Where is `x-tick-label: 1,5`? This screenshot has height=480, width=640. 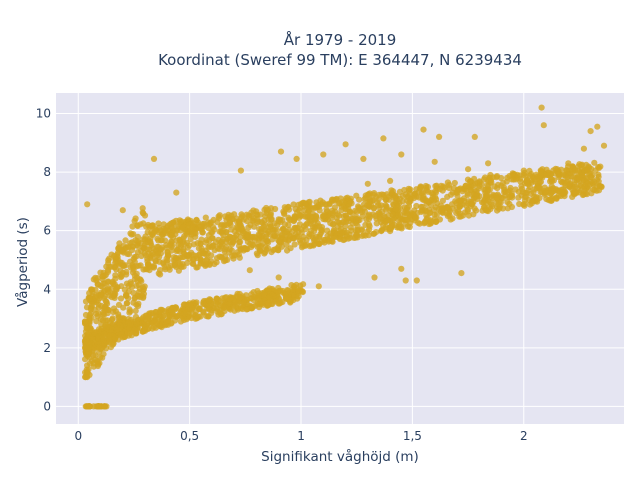 x-tick-label: 1,5 is located at coordinates (412, 436).